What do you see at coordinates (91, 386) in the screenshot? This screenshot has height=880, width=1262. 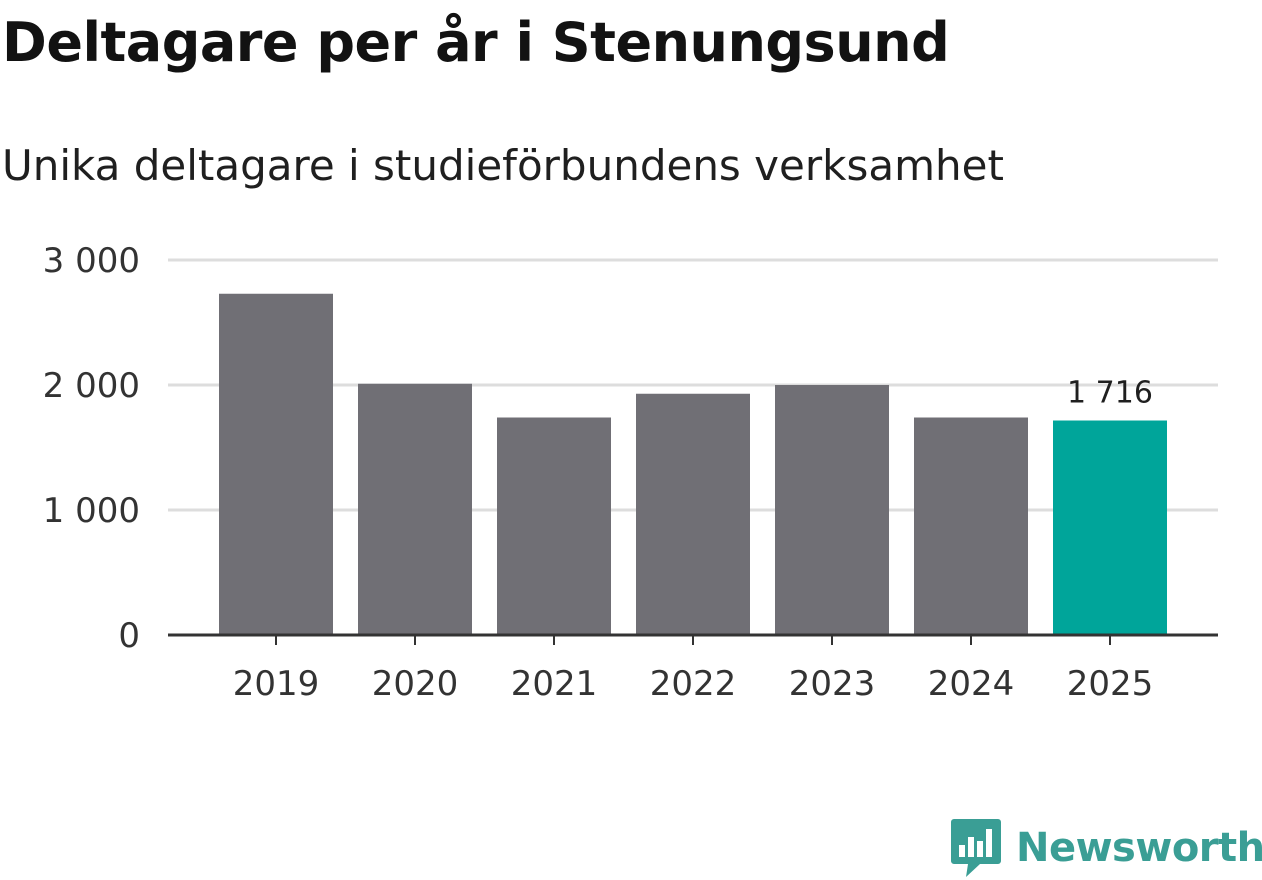 I see `y-tick-label: 2 000` at bounding box center [91, 386].